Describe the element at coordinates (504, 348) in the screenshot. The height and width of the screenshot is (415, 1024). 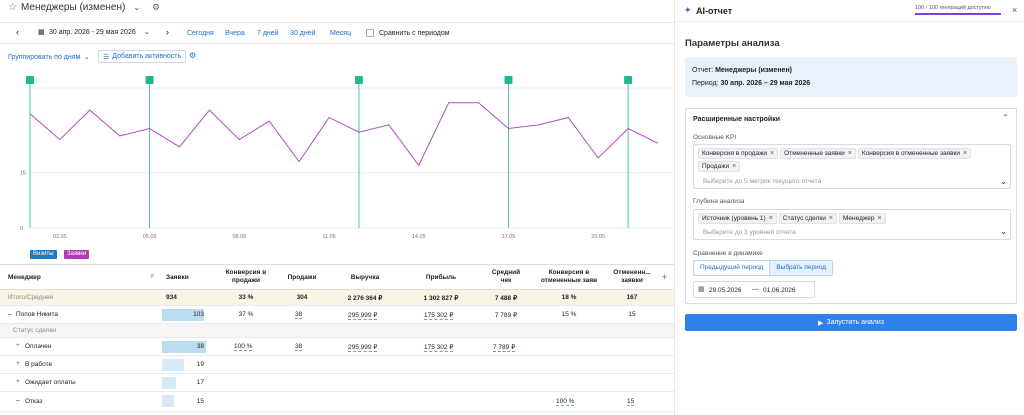
I see `row-avg: 7 789 ₽` at that location.